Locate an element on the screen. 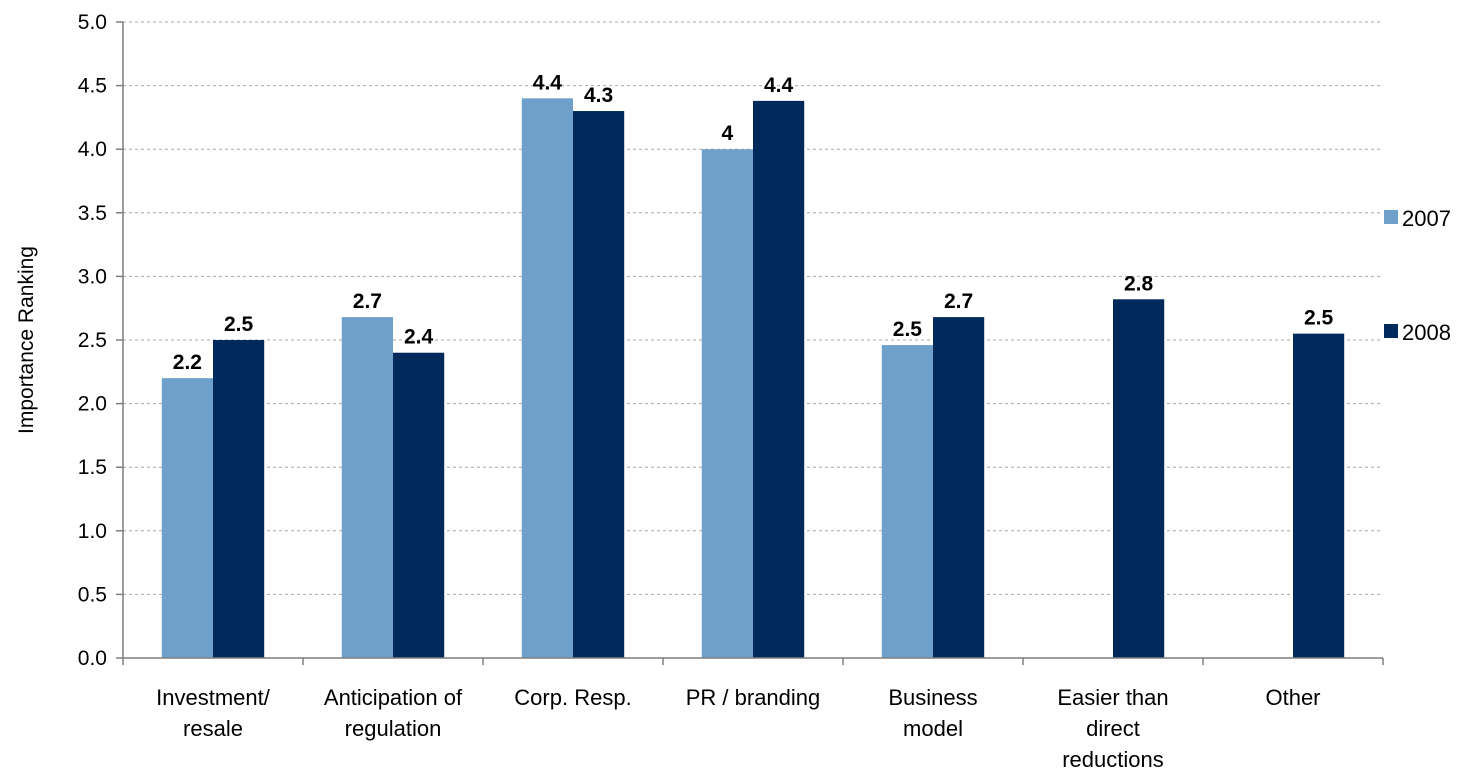 The image size is (1467, 771). legend-swatch-2007 is located at coordinates (1391, 217).